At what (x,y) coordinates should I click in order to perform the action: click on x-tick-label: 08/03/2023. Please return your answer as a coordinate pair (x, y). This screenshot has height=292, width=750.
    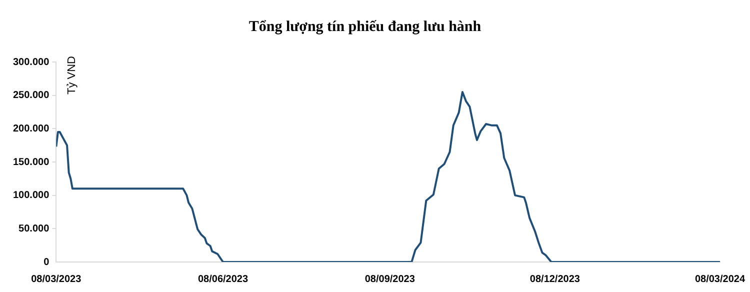
    Looking at the image, I should click on (56, 279).